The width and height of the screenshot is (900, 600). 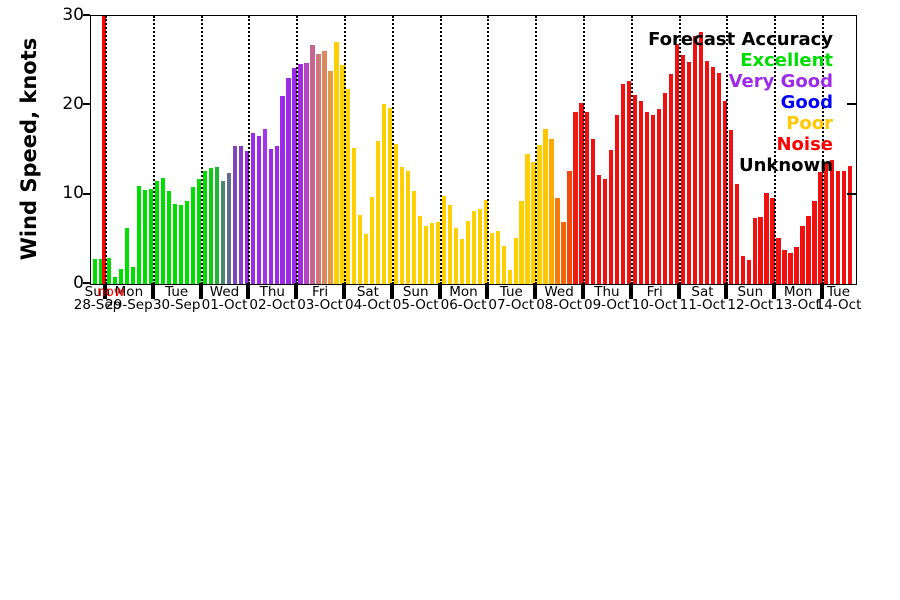 I want to click on legend-item-unknown: Unknown, so click(x=785, y=165).